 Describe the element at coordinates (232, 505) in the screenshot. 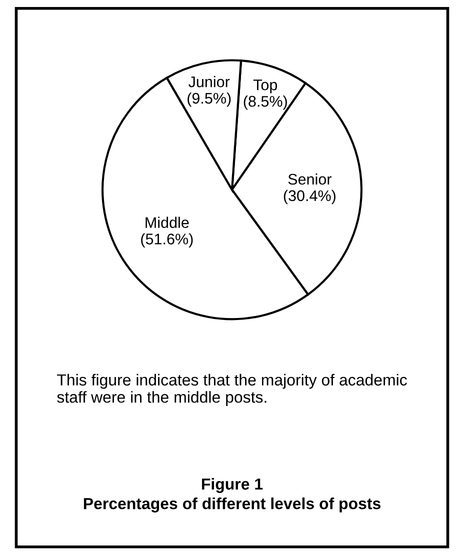

I see `text: Percentages of different levels of posts` at that location.